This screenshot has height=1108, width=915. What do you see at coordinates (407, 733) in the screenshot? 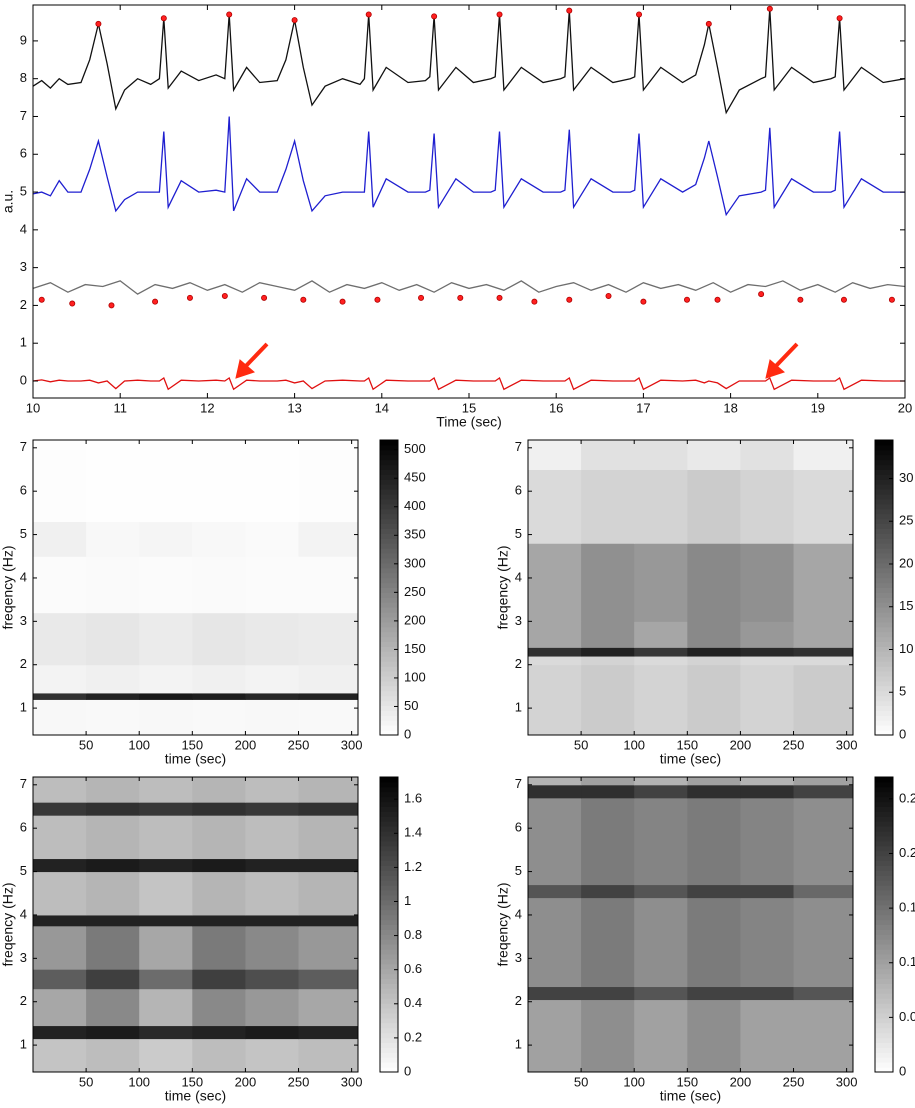
I see `colorbar-tick-label: 0` at bounding box center [407, 733].